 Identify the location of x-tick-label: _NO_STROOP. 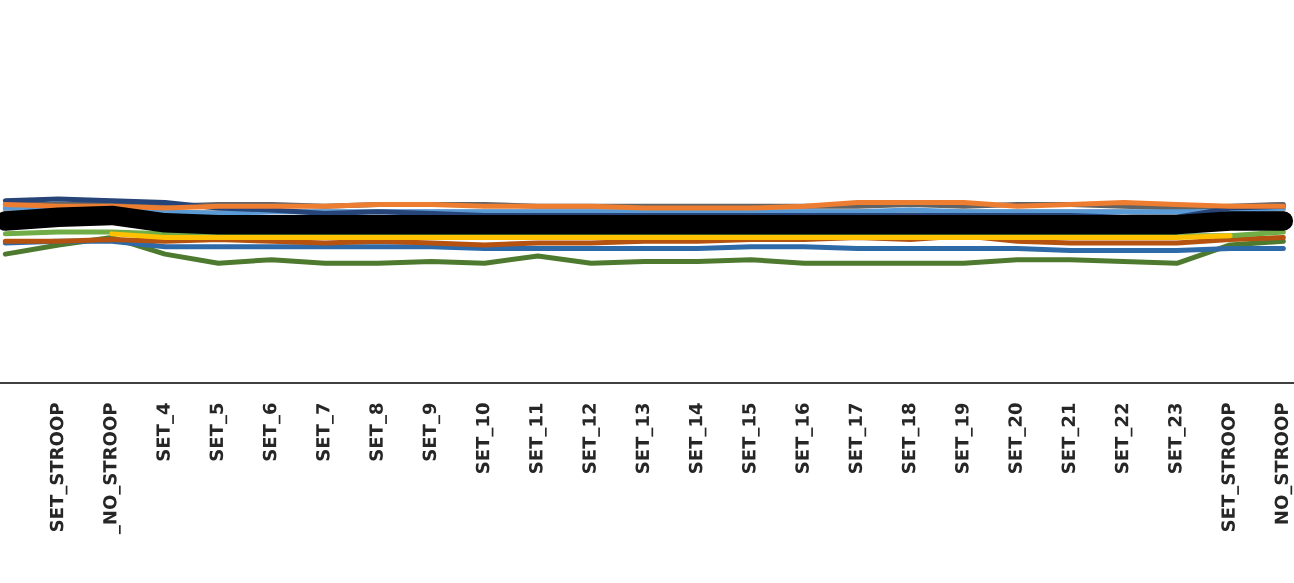
(112, 469).